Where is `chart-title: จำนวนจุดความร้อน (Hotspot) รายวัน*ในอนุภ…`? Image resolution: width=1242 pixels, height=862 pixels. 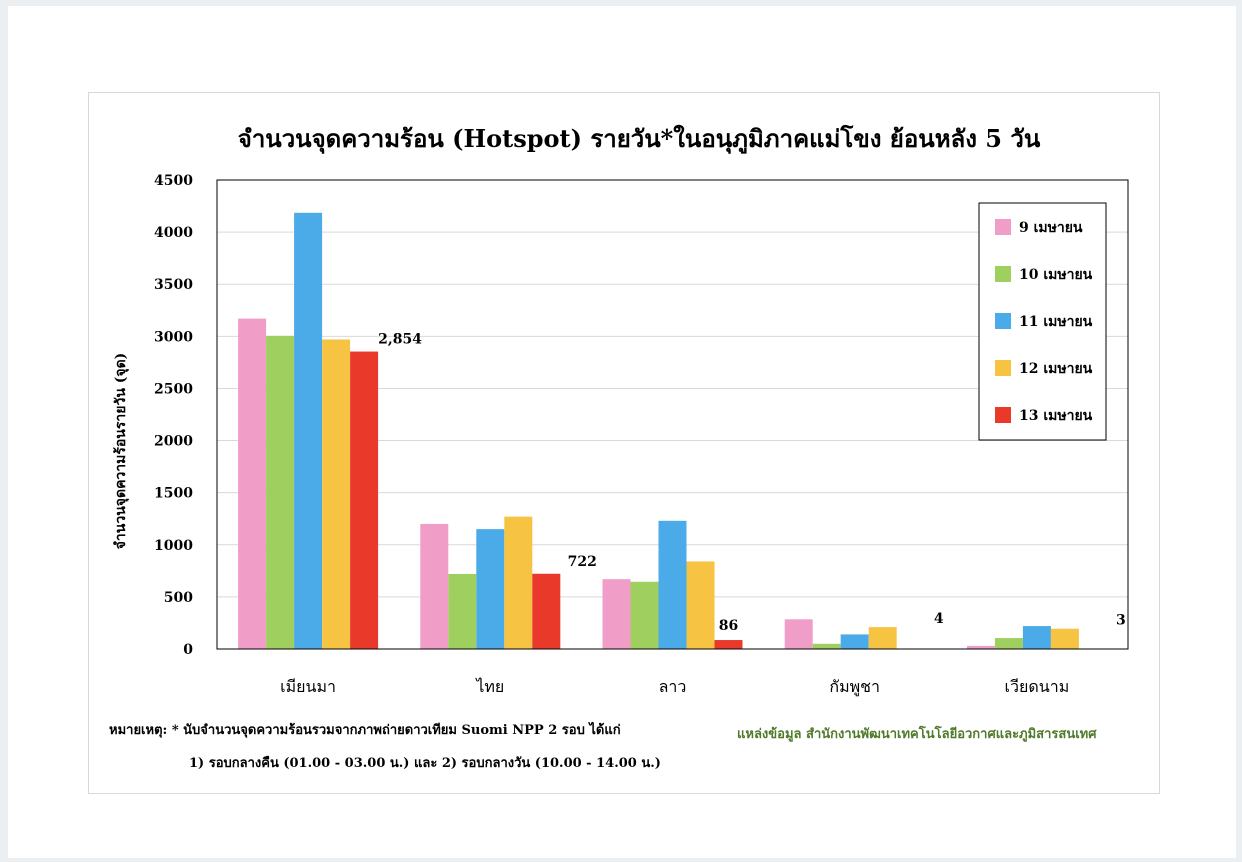
chart-title: จำนวนจุดความร้อน (Hotspot) รายวัน*ในอนุภ… is located at coordinates (639, 139).